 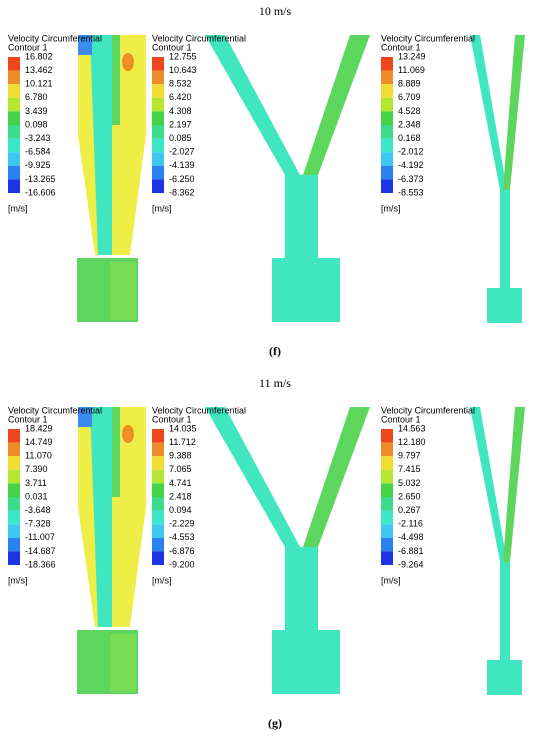 I want to click on y-left-arm, so click(x=252, y=477).